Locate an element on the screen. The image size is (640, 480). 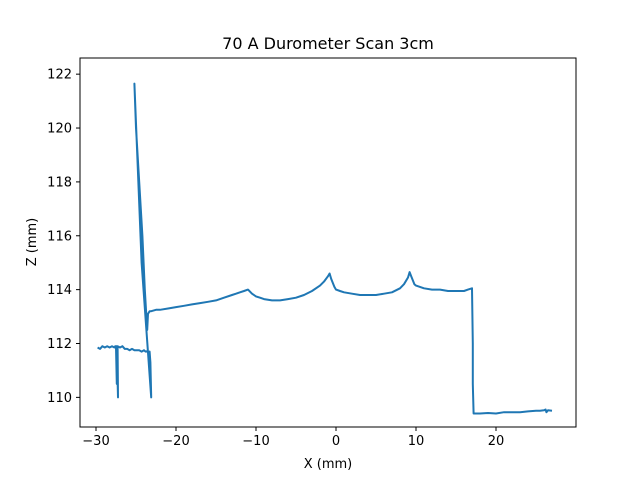
y-tick-label: 114 is located at coordinates (59, 290).